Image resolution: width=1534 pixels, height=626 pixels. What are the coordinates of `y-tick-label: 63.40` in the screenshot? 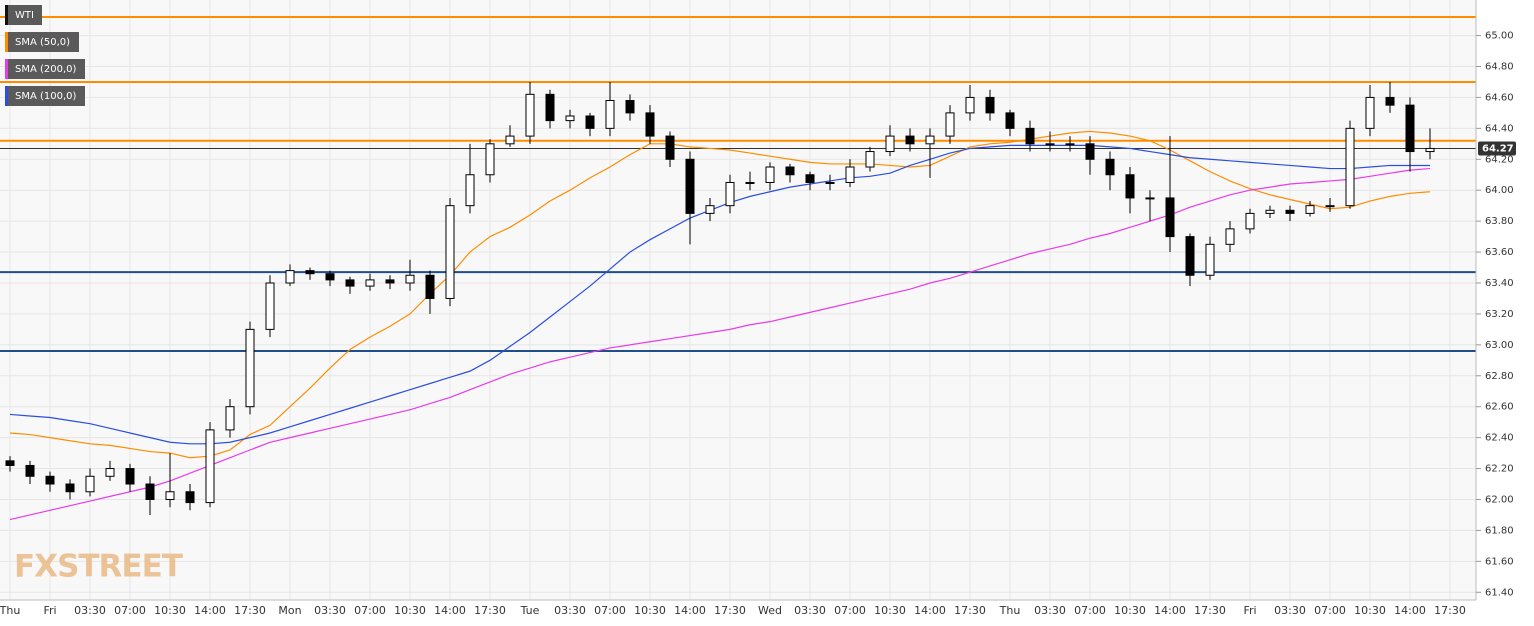 It's located at (1499, 283).